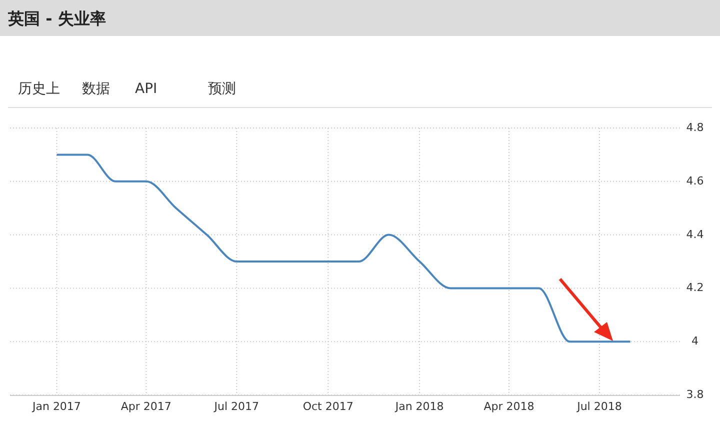 Image resolution: width=720 pixels, height=426 pixels. I want to click on chart-title: 英国 - 失业率, so click(56, 18).